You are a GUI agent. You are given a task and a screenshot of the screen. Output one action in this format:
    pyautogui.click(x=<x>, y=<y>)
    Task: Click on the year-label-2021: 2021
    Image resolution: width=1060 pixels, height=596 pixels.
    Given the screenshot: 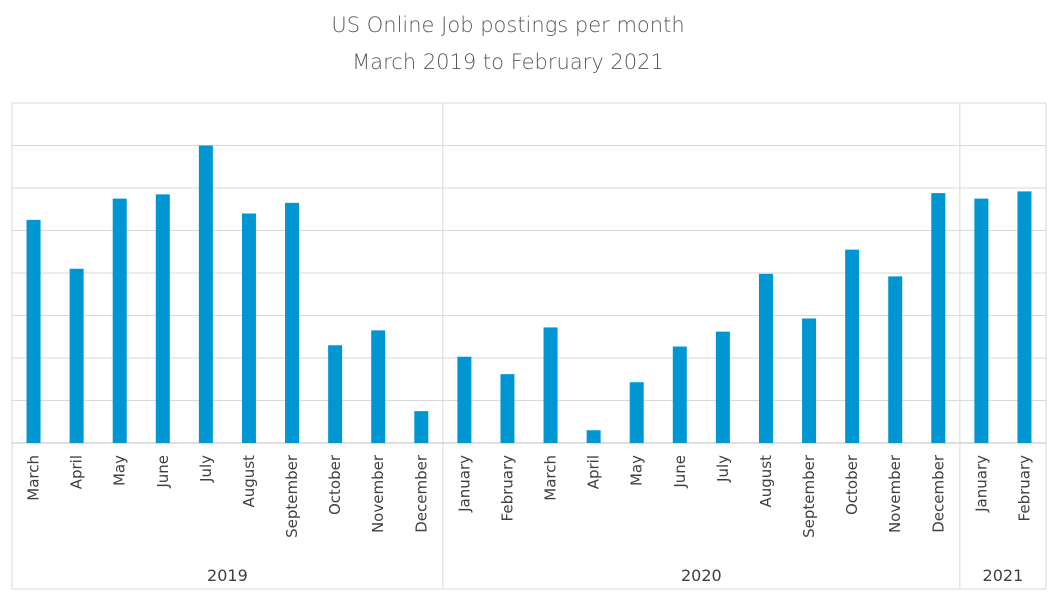 What is the action you would take?
    pyautogui.click(x=1003, y=575)
    